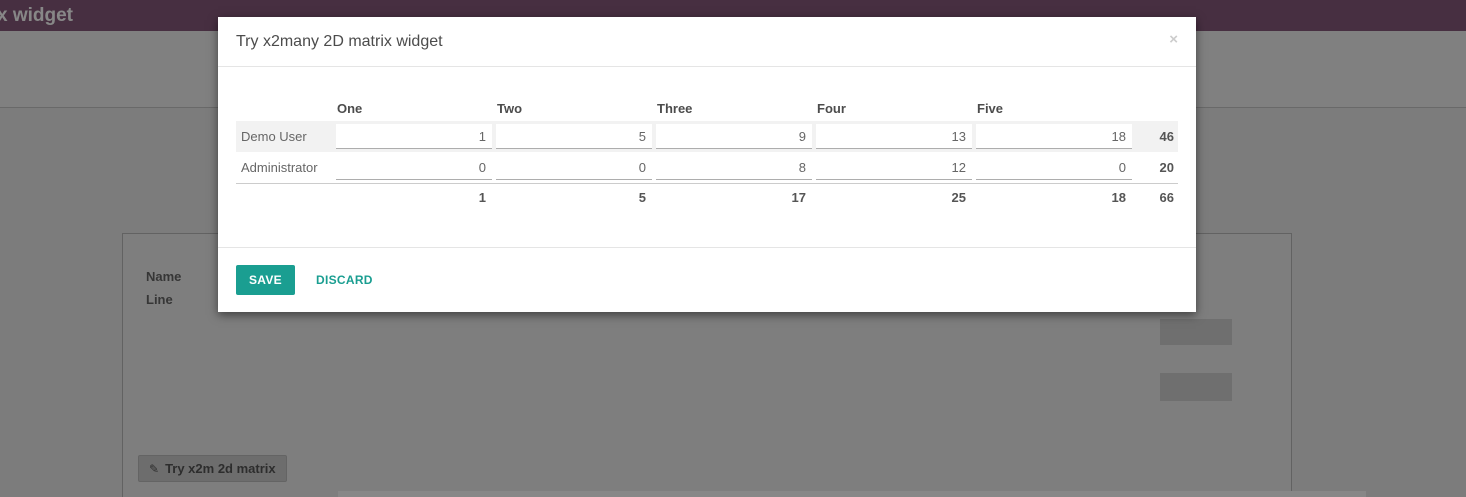 This screenshot has height=497, width=1466. Describe the element at coordinates (642, 197) in the screenshot. I see `column-total: 5` at that location.